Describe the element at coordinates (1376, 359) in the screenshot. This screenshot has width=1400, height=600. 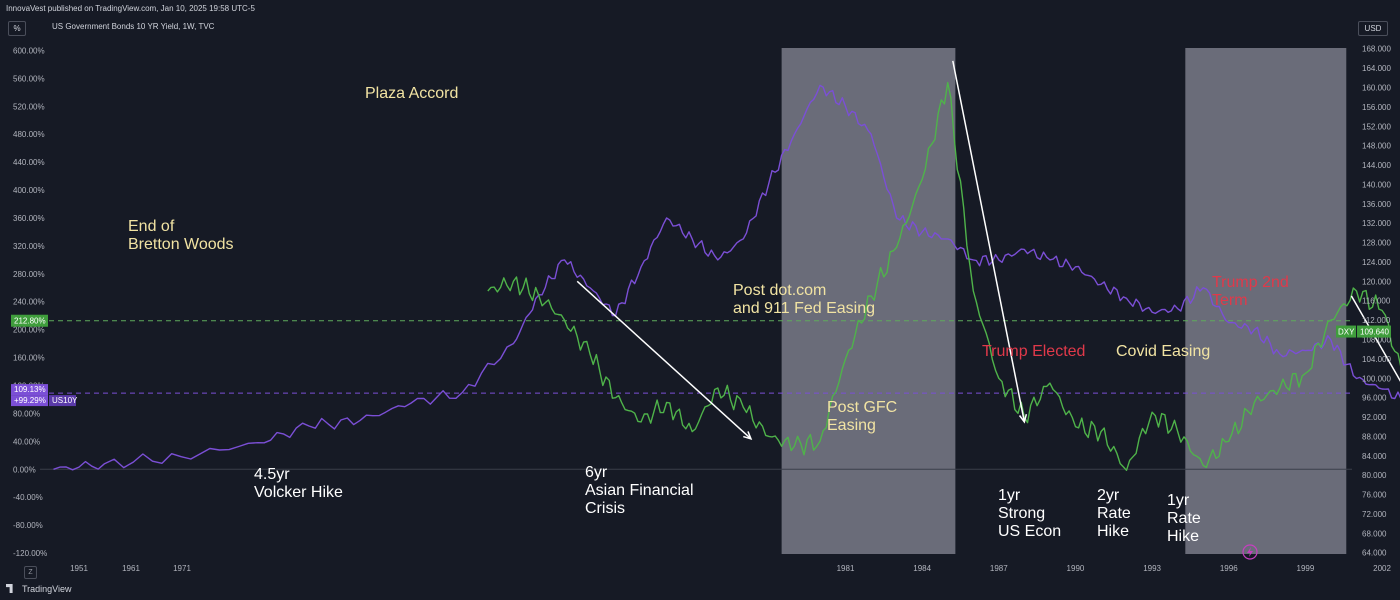
I see `right-tick-label: 104.000` at that location.